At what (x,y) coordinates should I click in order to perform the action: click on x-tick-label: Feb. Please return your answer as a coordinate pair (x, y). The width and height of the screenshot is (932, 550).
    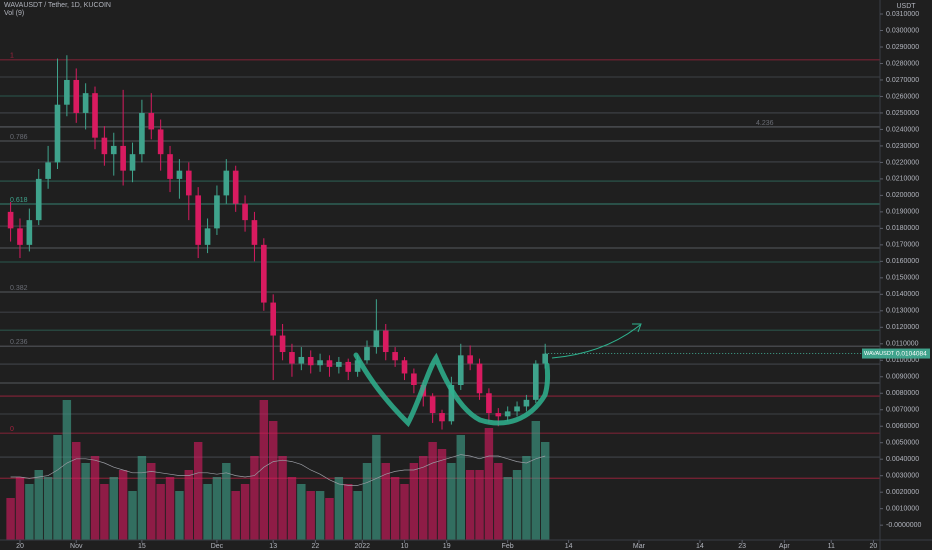
    Looking at the image, I should click on (508, 546).